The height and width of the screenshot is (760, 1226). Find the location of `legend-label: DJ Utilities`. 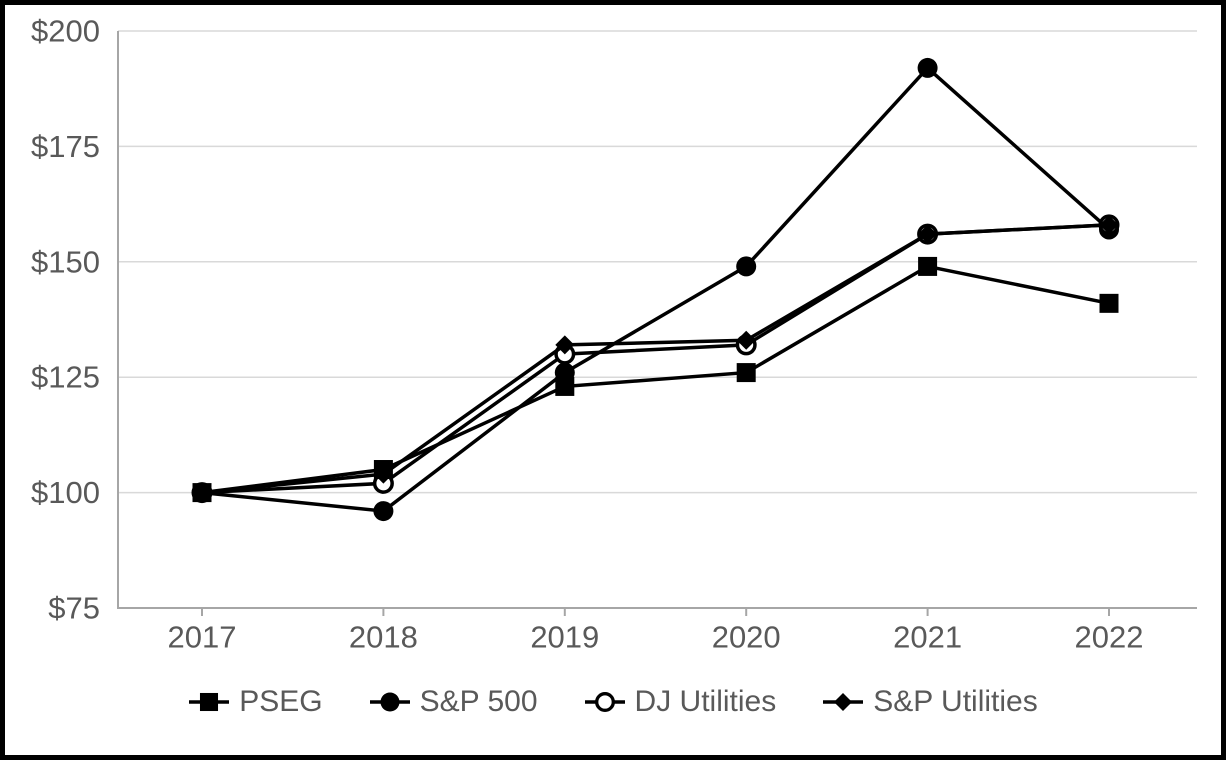

legend-label: DJ Utilities is located at coordinates (705, 701).